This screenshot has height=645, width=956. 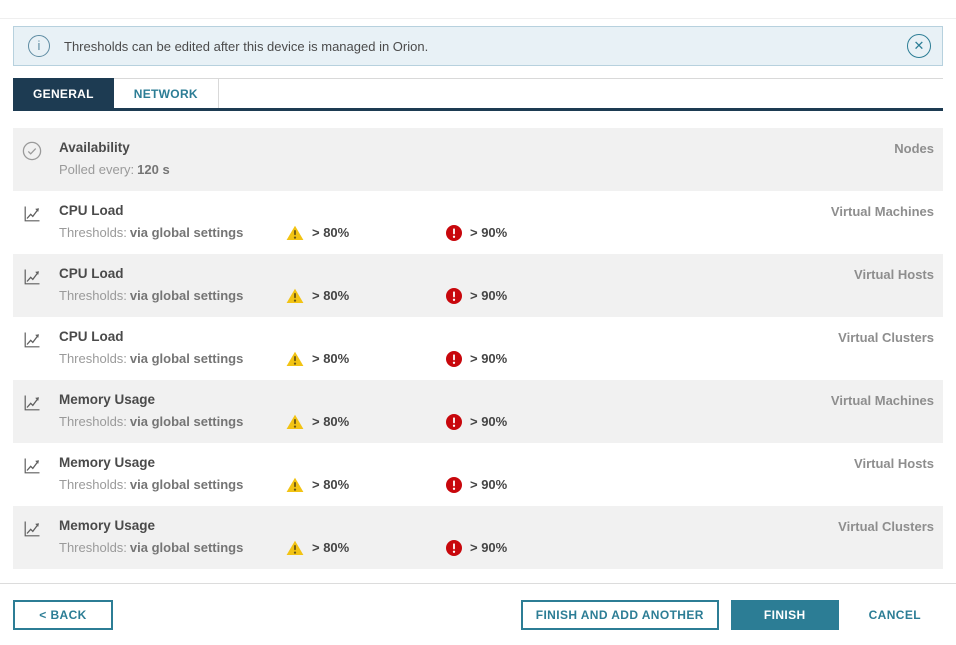 What do you see at coordinates (94, 147) in the screenshot?
I see `row-title: Availability` at bounding box center [94, 147].